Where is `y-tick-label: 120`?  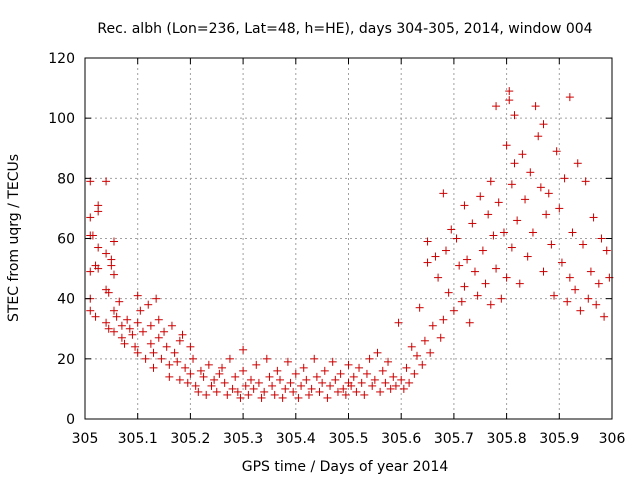 y-tick-label: 120 is located at coordinates (61, 59).